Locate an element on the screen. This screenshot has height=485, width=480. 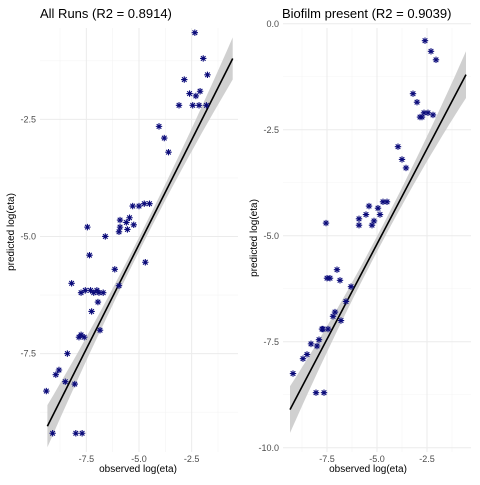
panel-title: All Runs (R2 = 0.8914) is located at coordinates (106, 13).